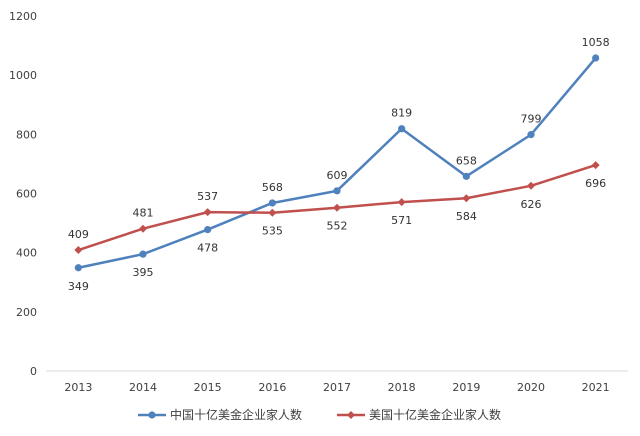  Describe the element at coordinates (23, 16) in the screenshot. I see `y-tick-label: 1200` at that location.